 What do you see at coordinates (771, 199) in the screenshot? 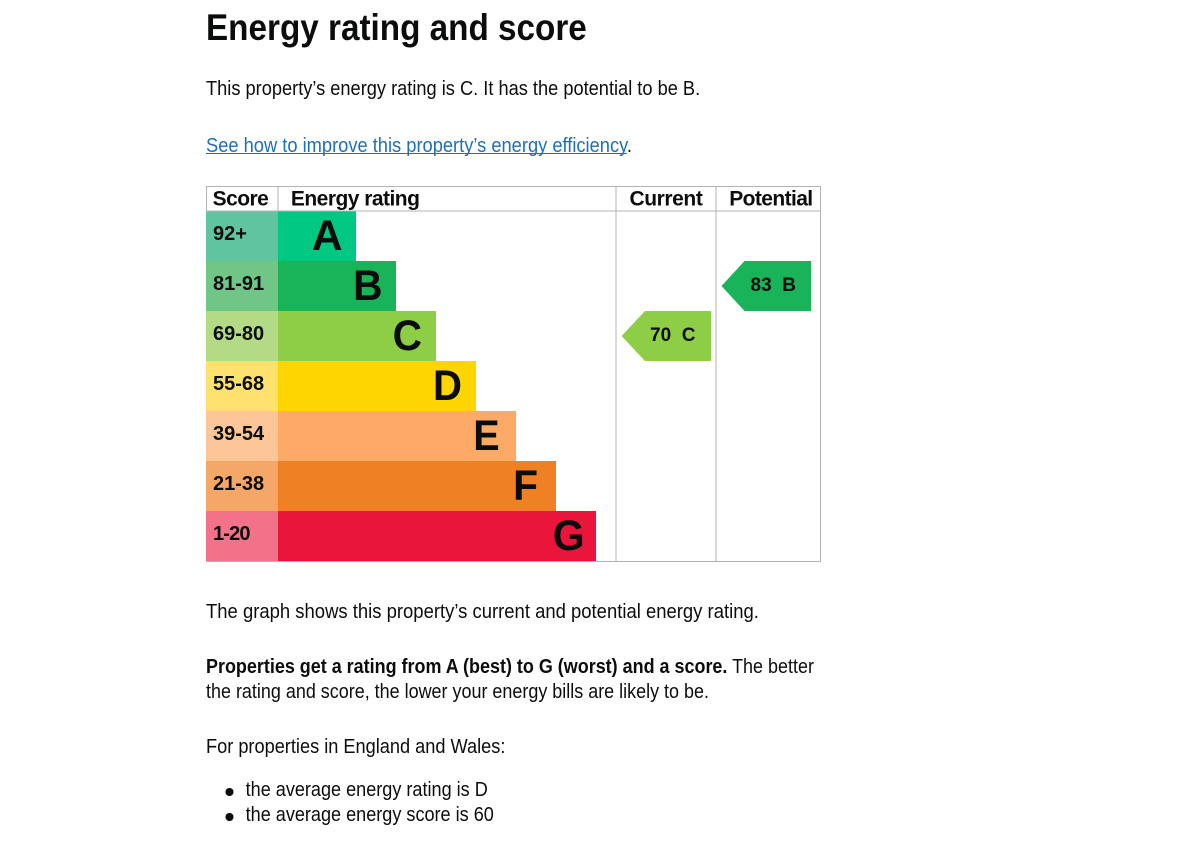
I see `svg-text: Potential` at bounding box center [771, 199].